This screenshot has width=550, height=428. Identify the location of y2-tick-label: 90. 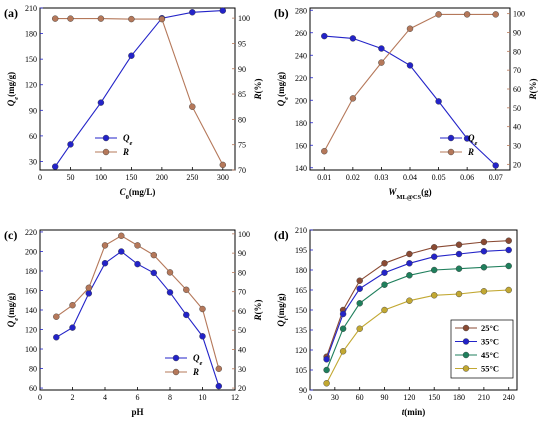
(242, 253).